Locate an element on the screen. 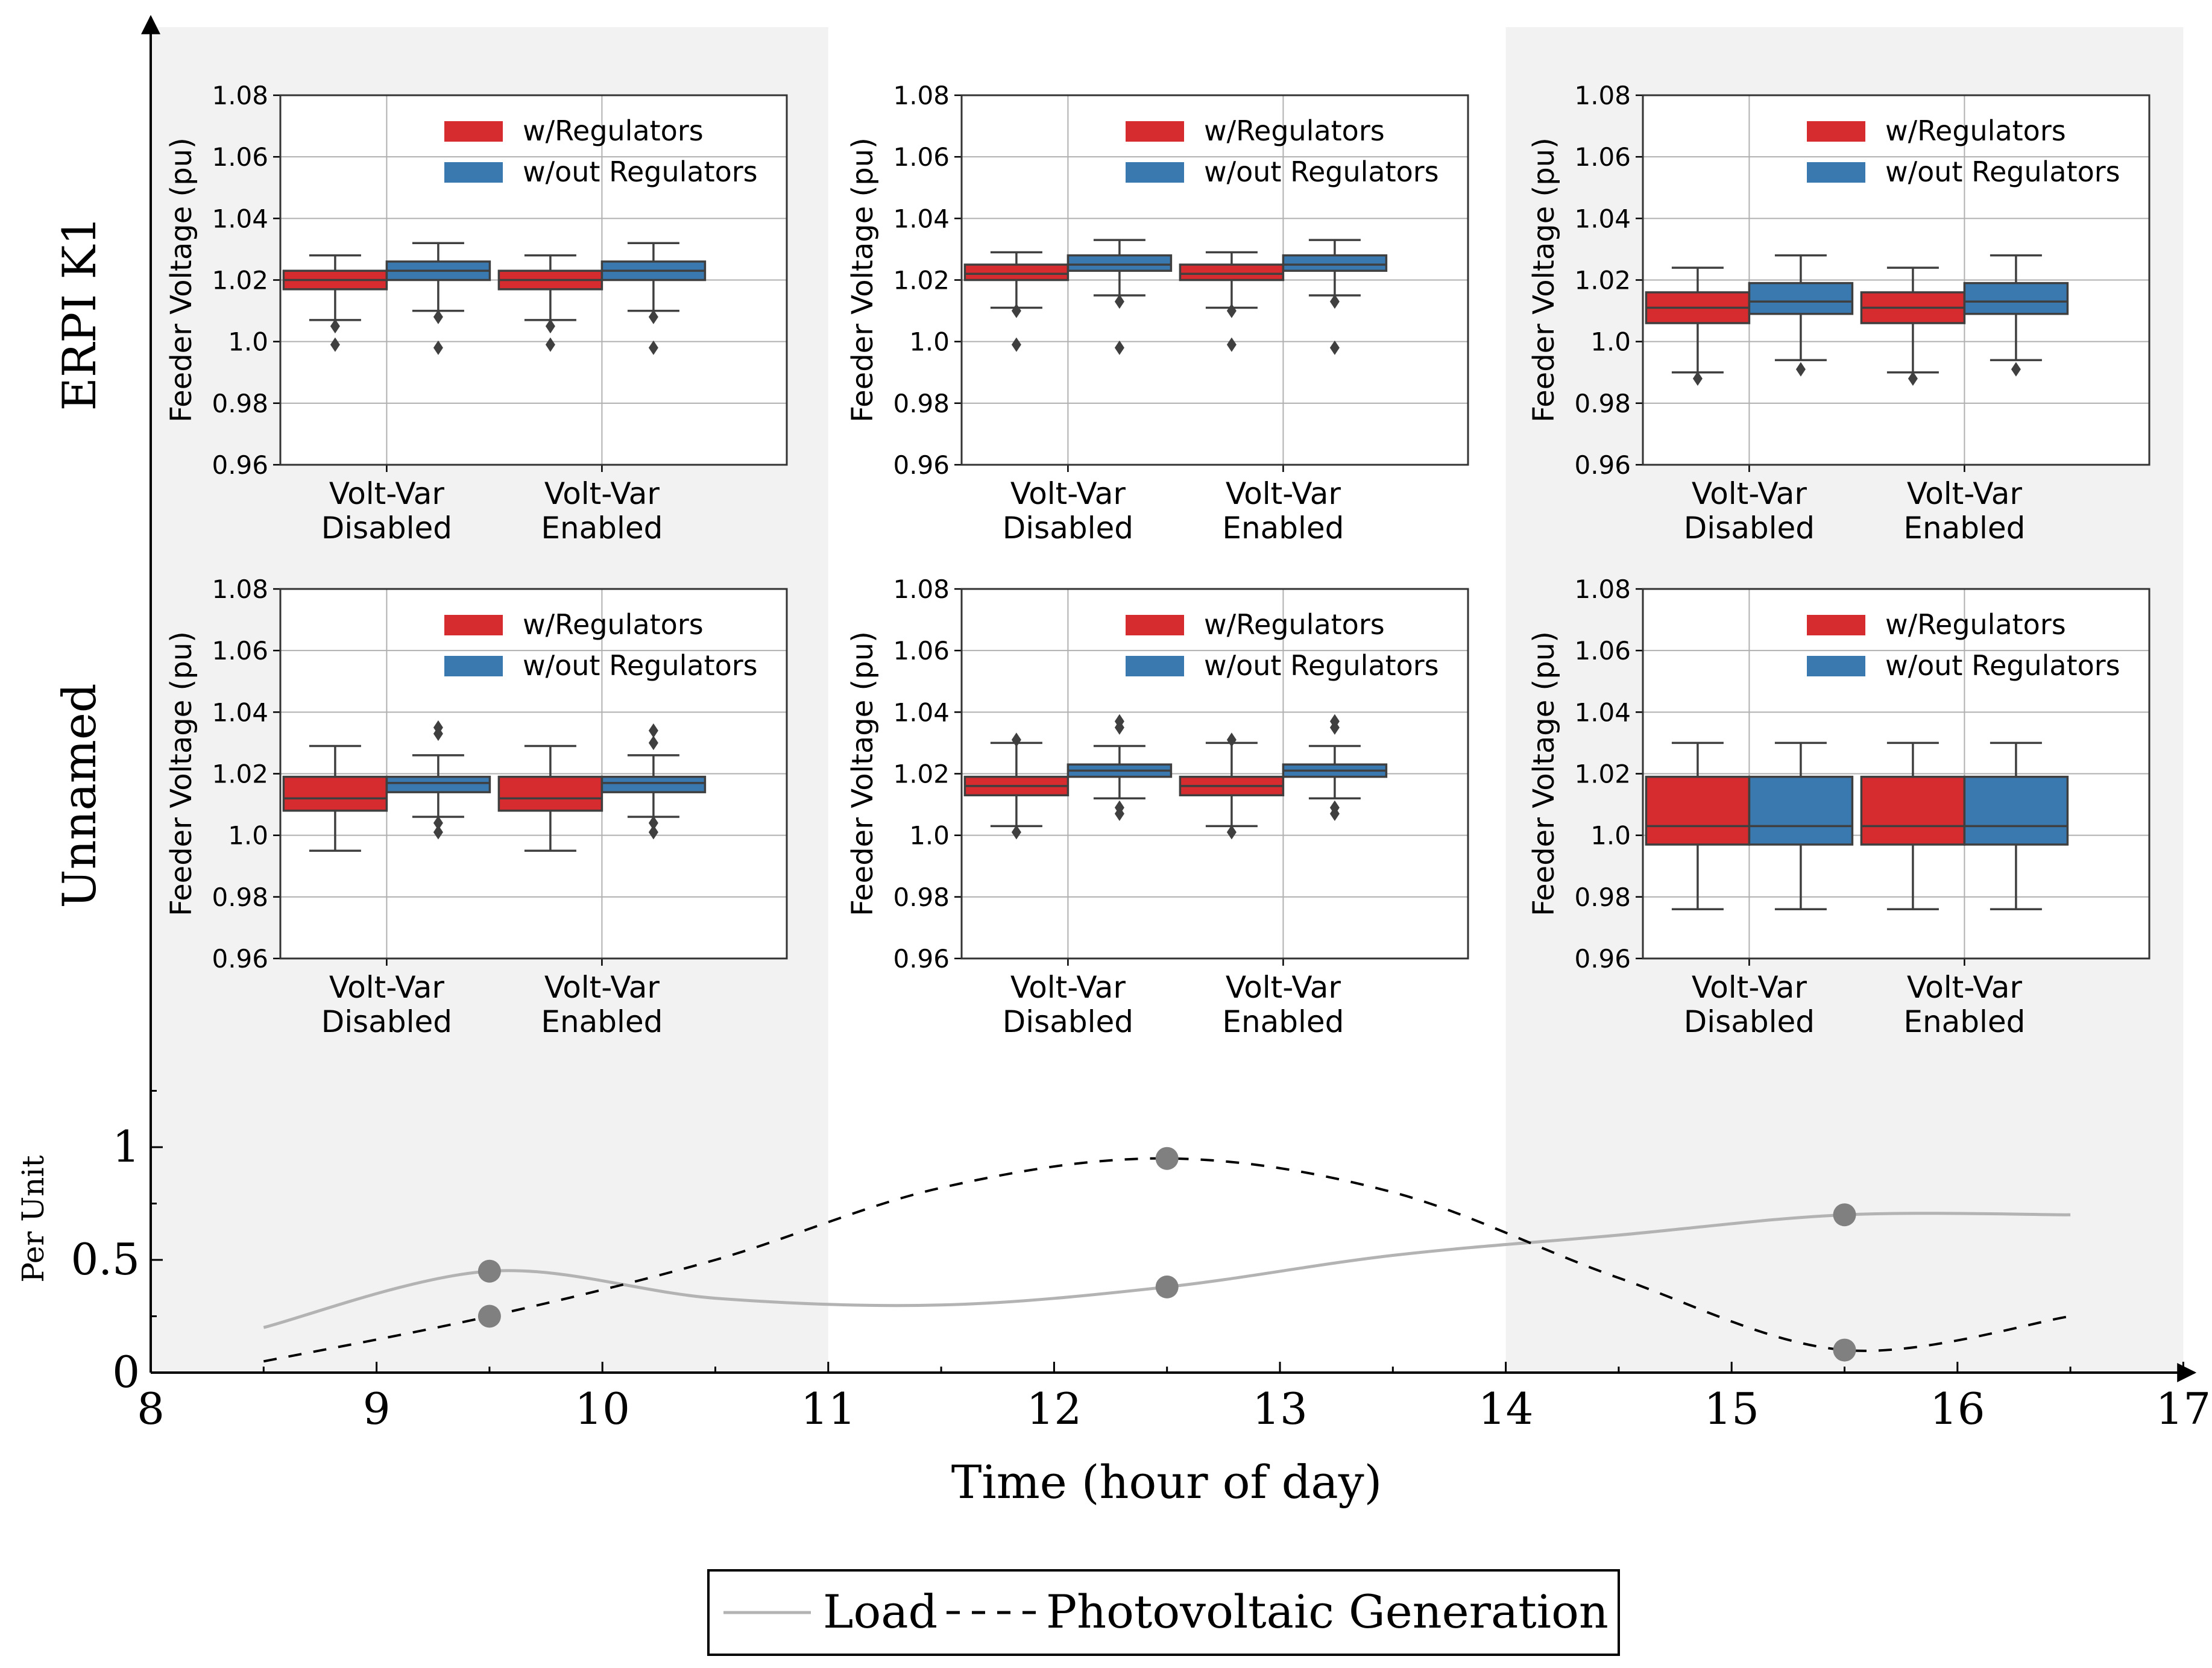  panel-y-tick-label: 1.04 is located at coordinates (1602, 218).